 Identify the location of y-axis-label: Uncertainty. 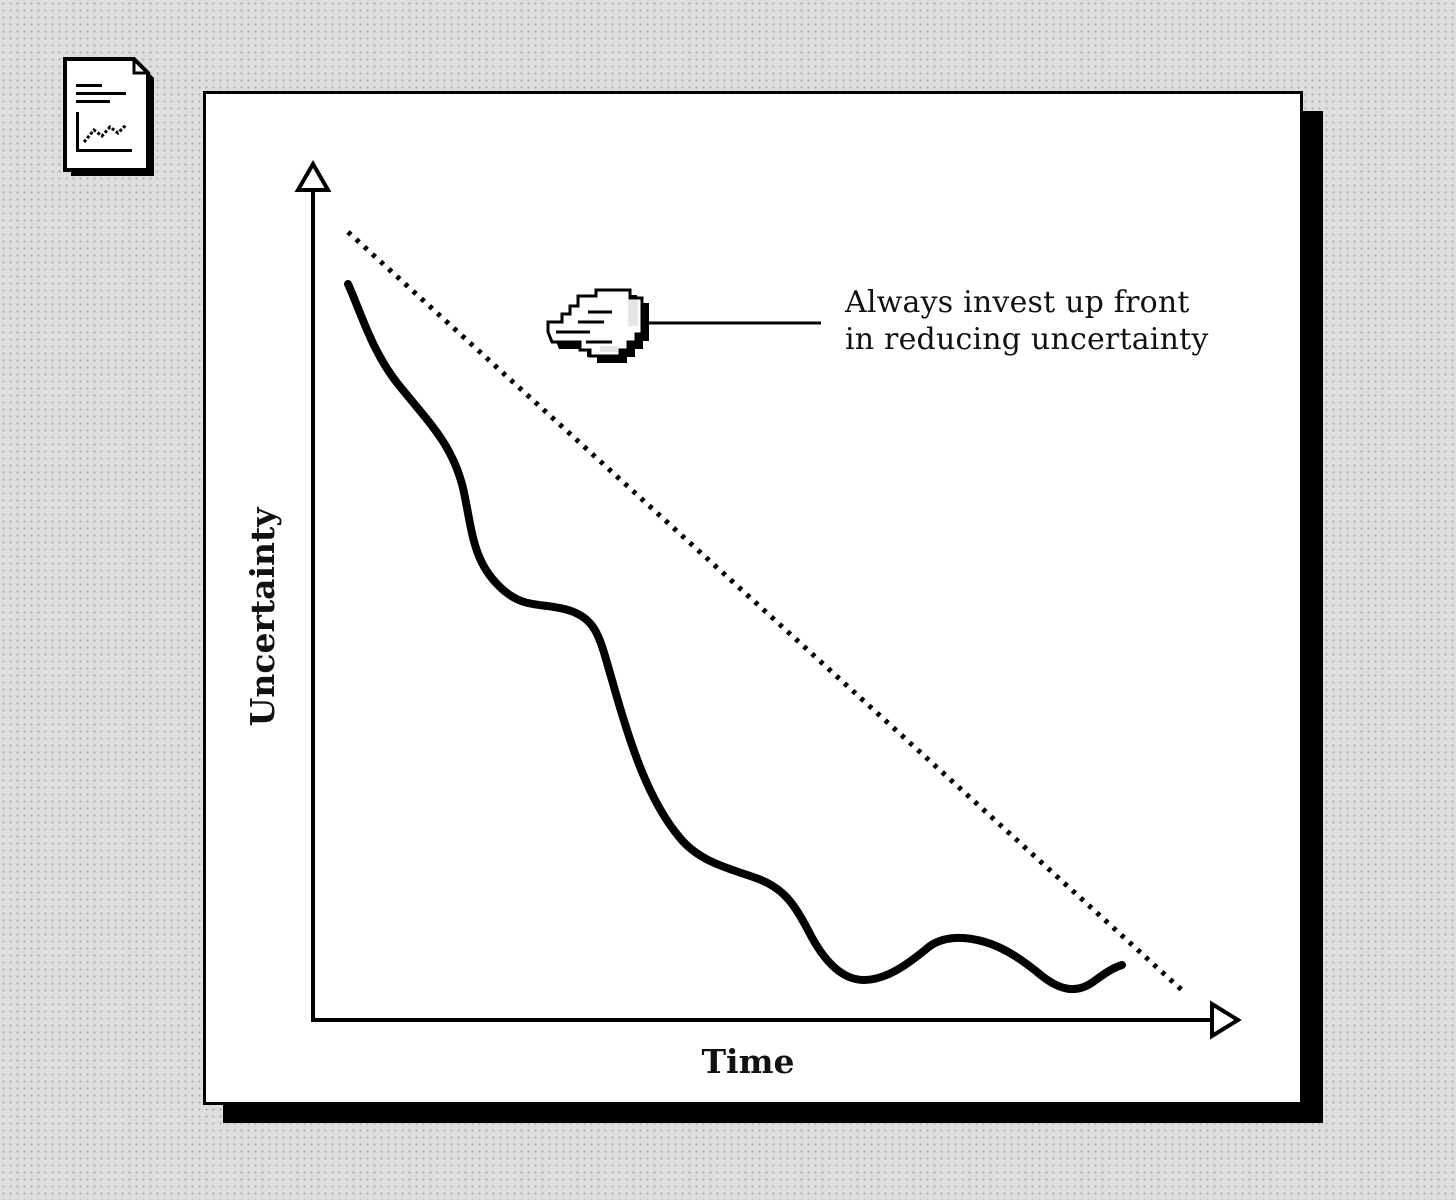
(262, 617).